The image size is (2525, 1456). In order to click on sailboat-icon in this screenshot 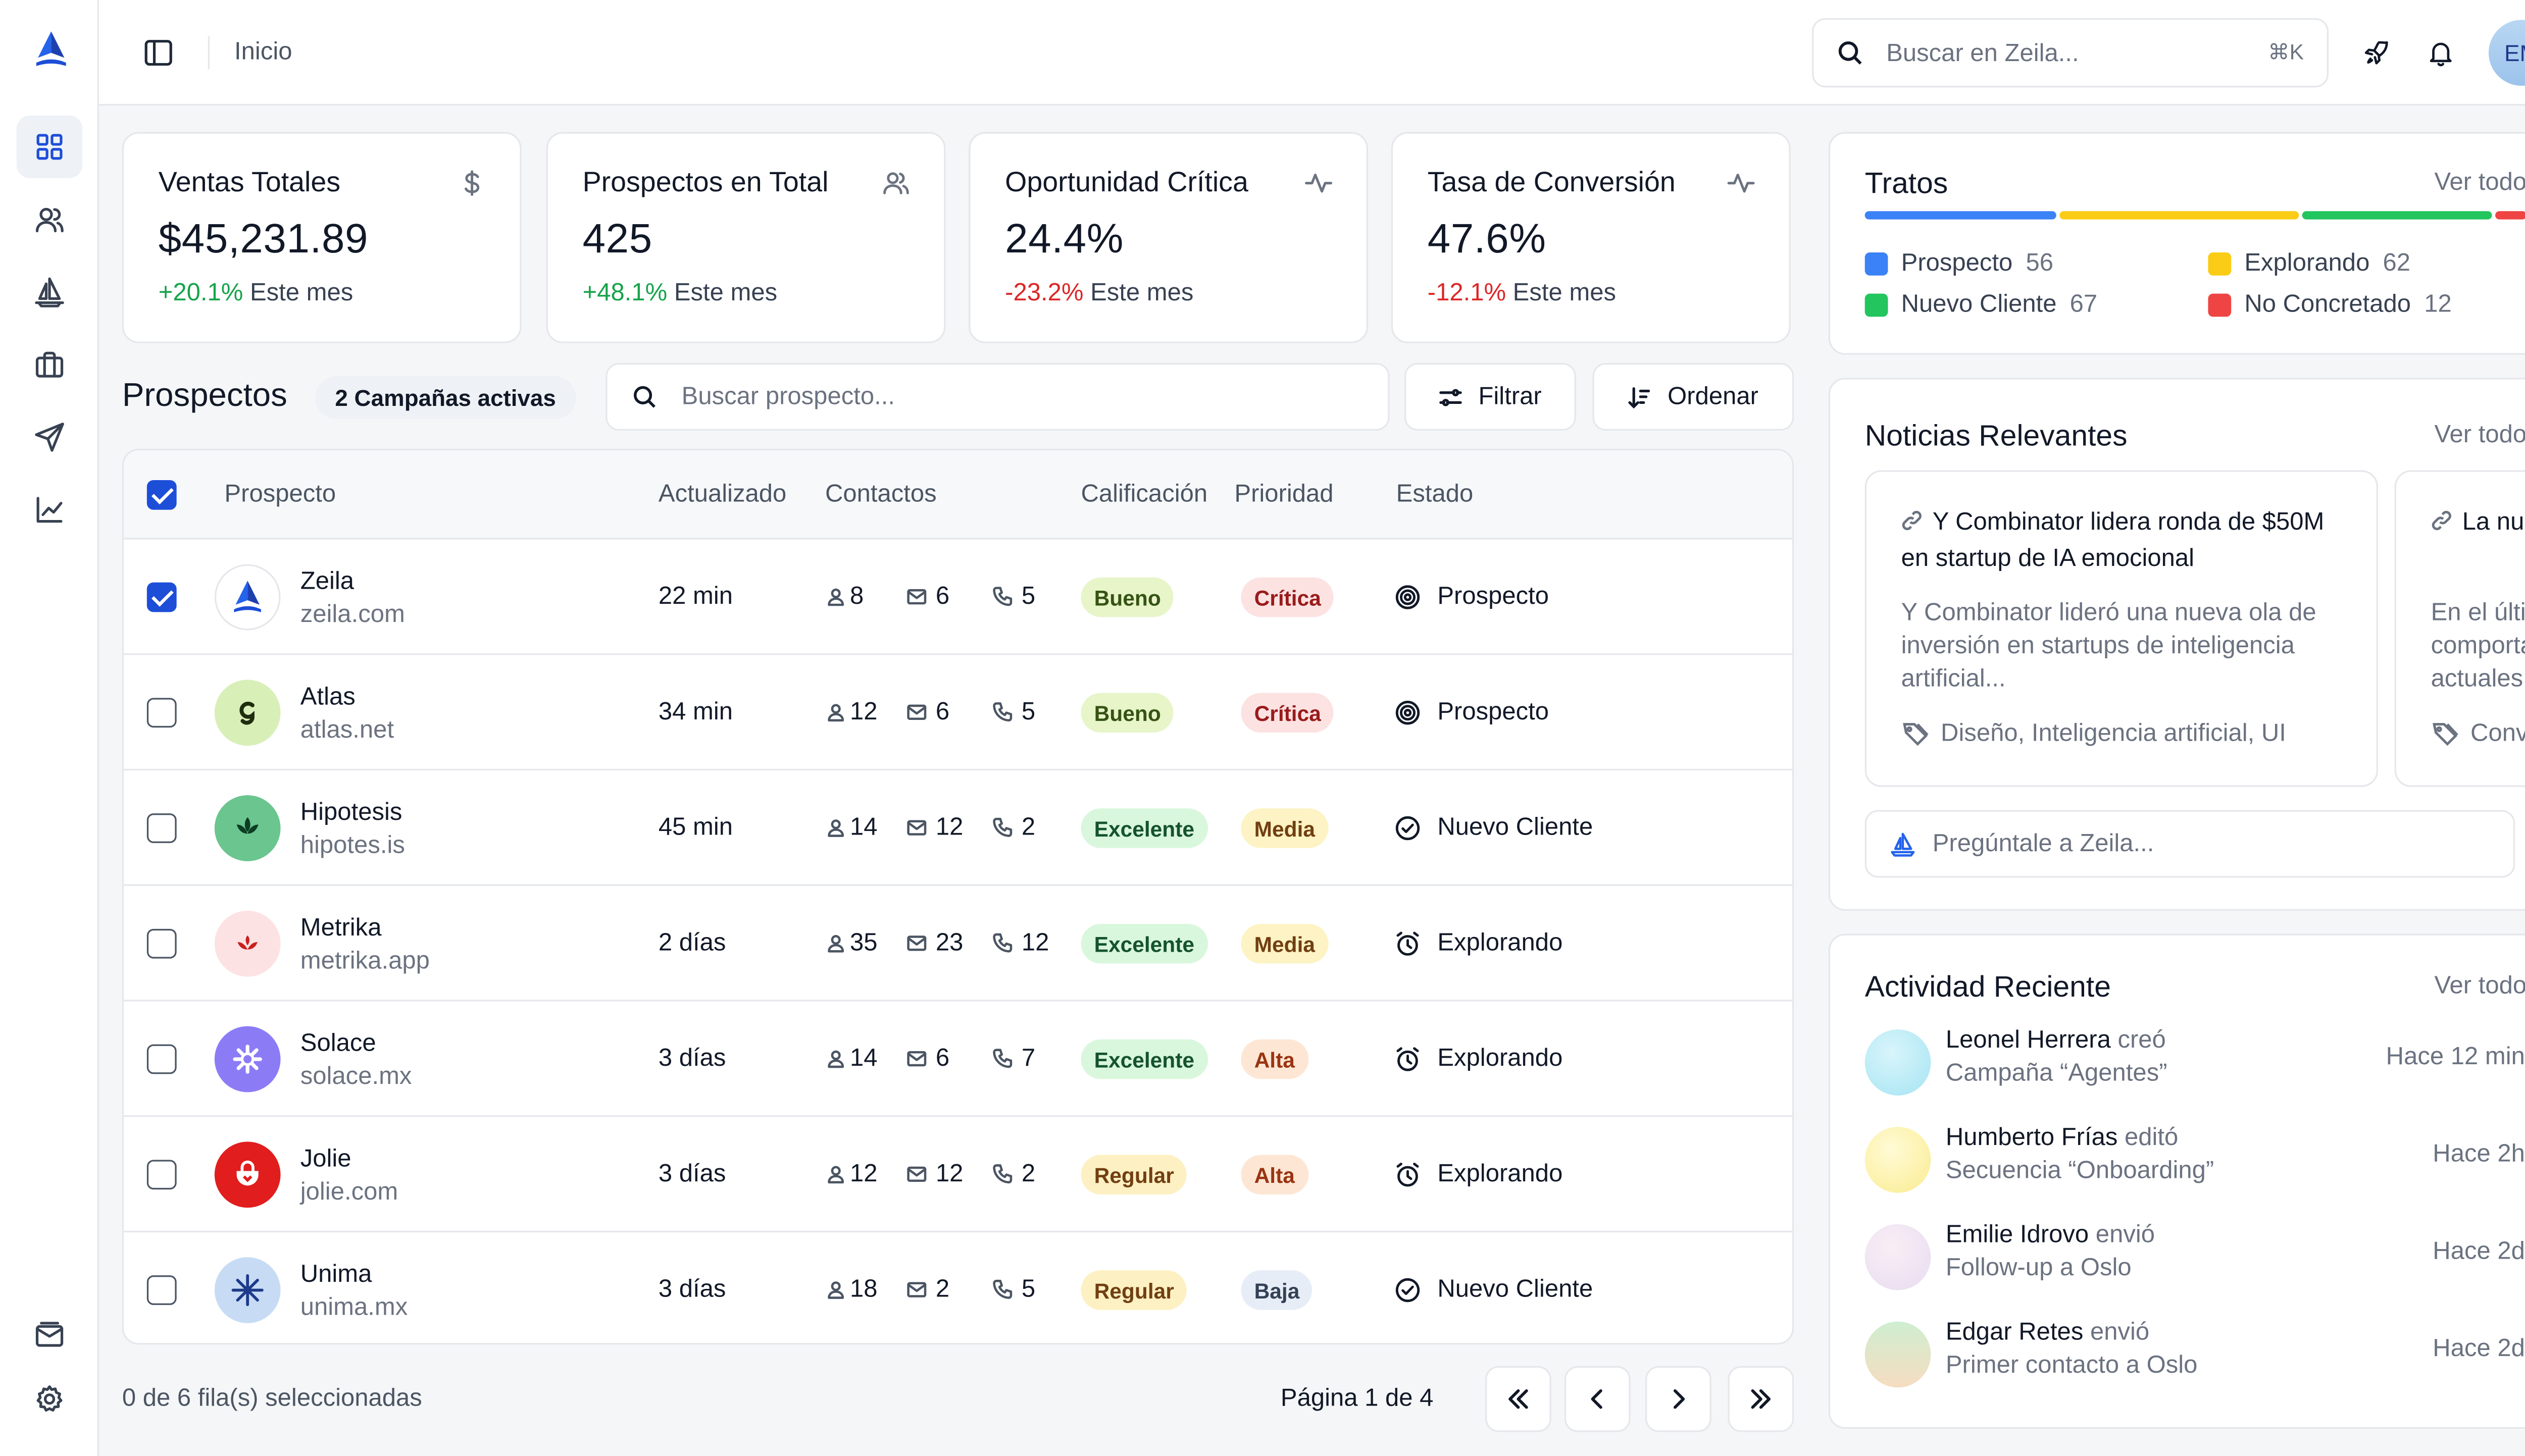, I will do `click(49, 292)`.